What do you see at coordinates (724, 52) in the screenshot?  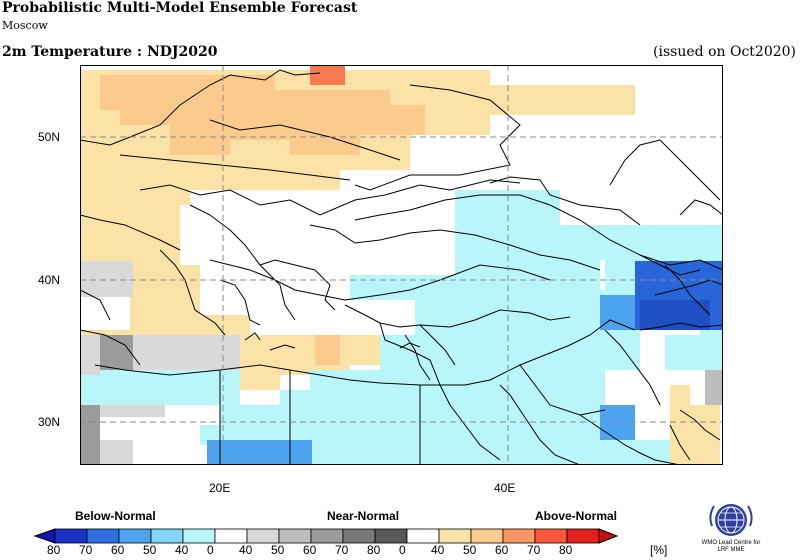 I see `issue-date: (issued on Oct2020)` at bounding box center [724, 52].